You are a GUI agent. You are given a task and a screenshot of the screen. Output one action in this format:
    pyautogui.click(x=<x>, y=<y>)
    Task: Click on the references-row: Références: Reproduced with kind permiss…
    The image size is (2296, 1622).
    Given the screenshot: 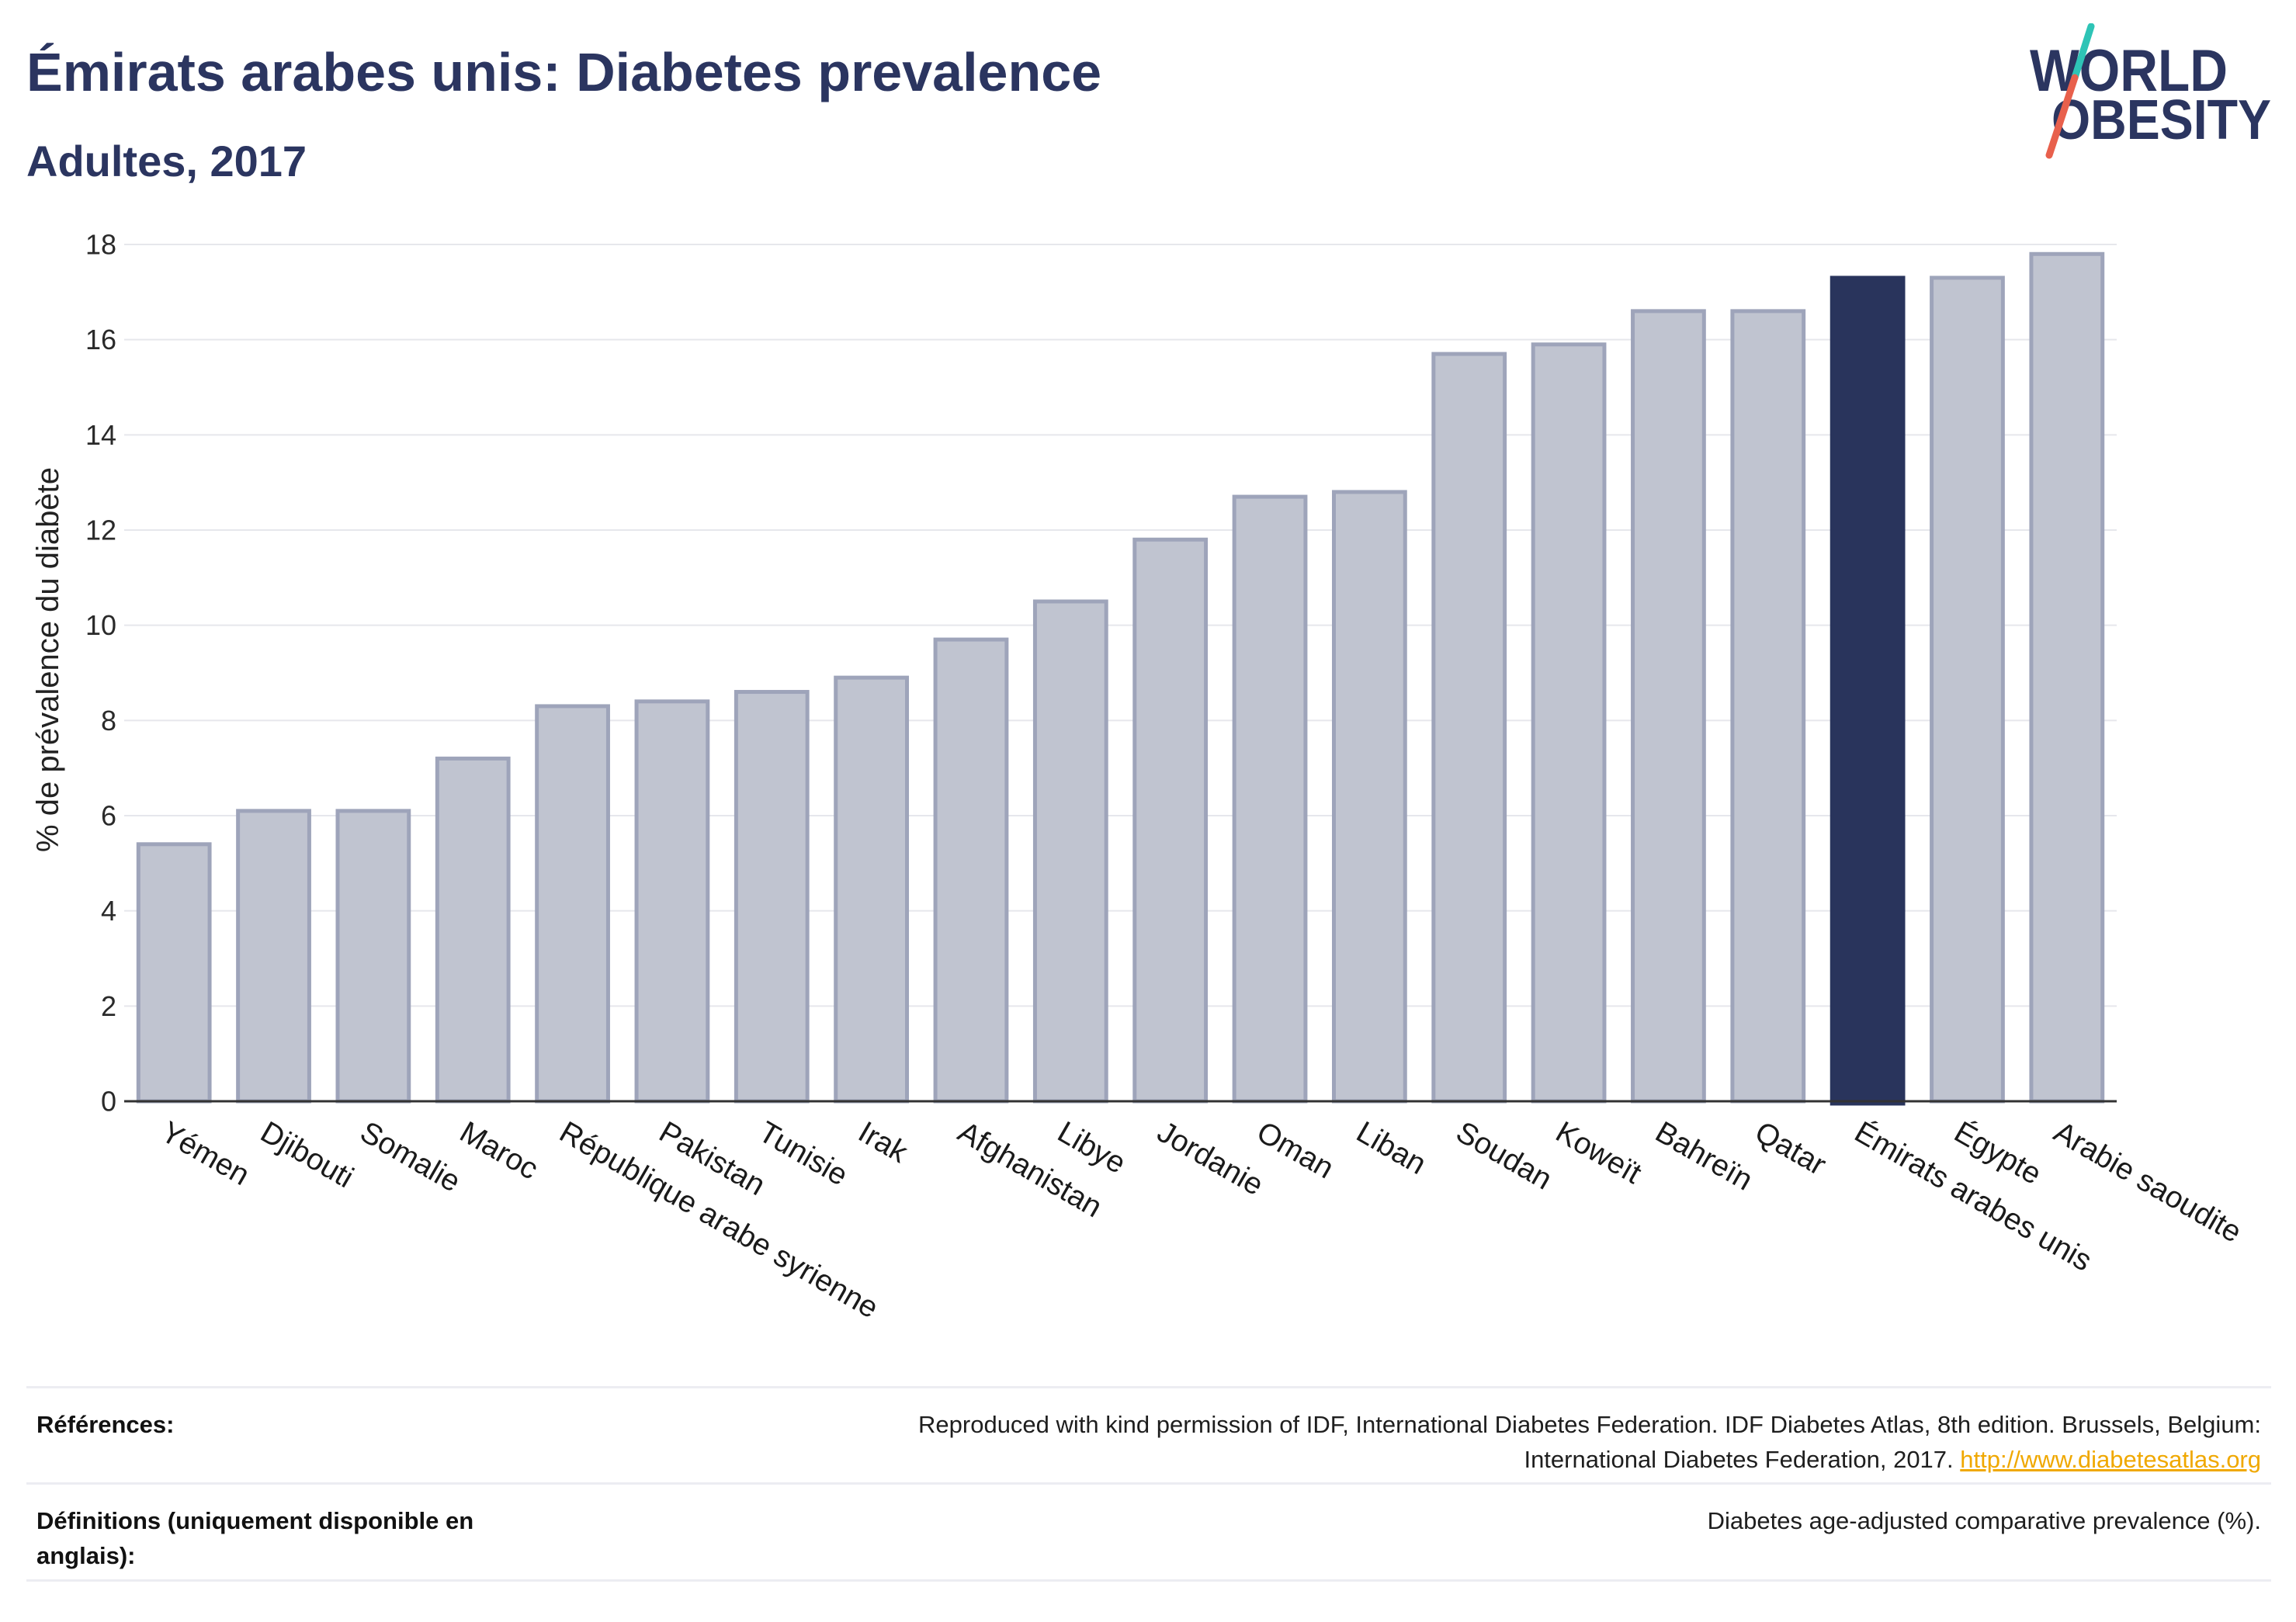 What is the action you would take?
    pyautogui.click(x=1148, y=1434)
    